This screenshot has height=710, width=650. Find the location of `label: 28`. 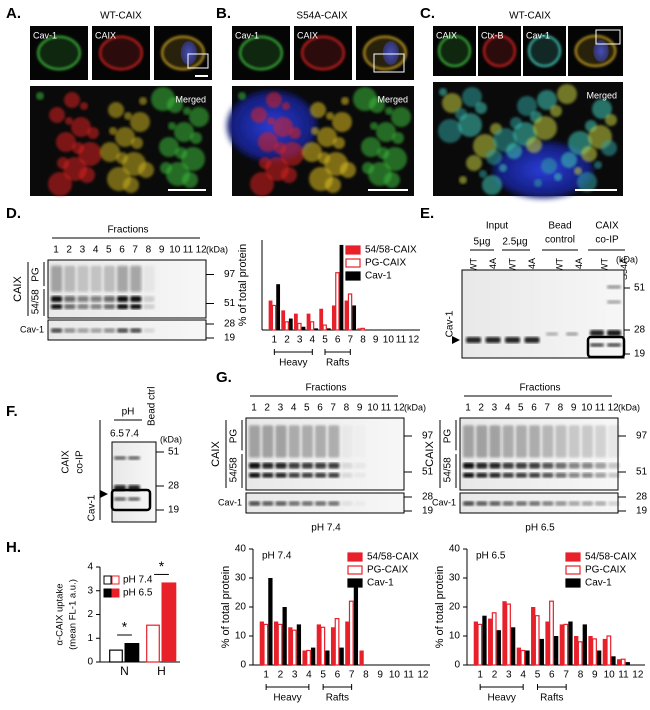

label: 28 is located at coordinates (642, 497).